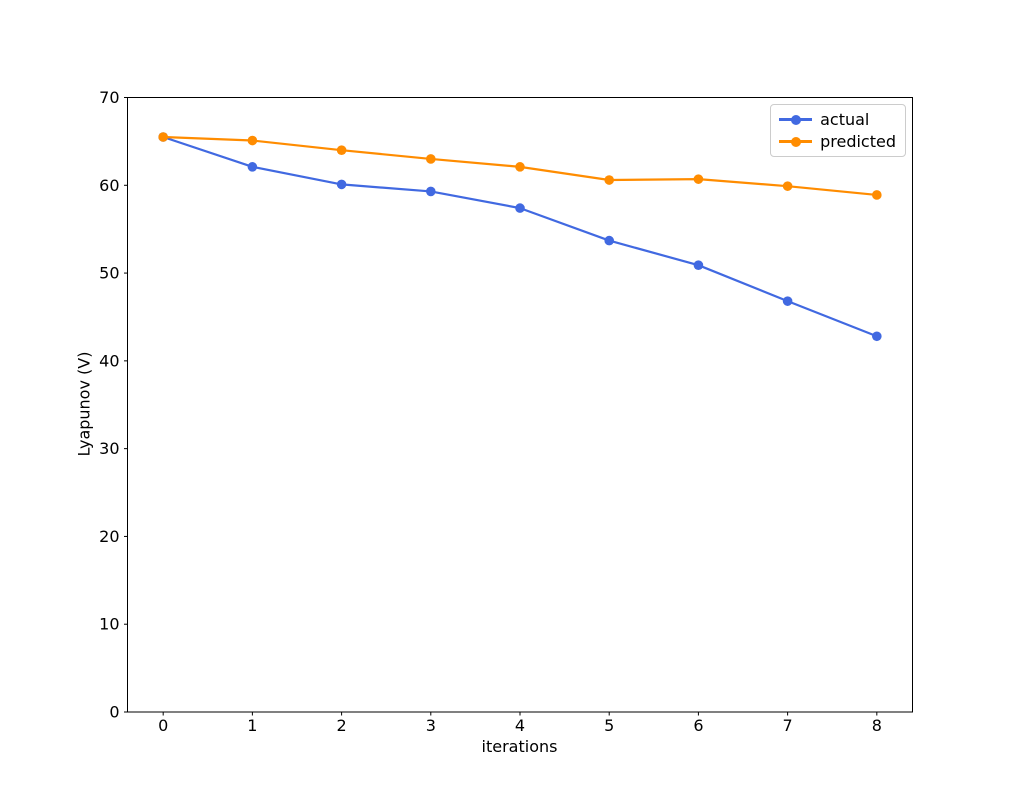  What do you see at coordinates (845, 119) in the screenshot?
I see `legend-label: actual` at bounding box center [845, 119].